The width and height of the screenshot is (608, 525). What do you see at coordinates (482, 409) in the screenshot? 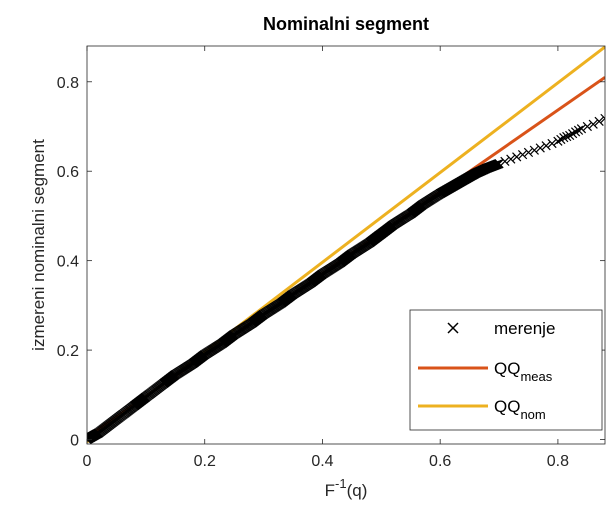
I see `legend-item-qq-nom: QQnom` at bounding box center [482, 409].